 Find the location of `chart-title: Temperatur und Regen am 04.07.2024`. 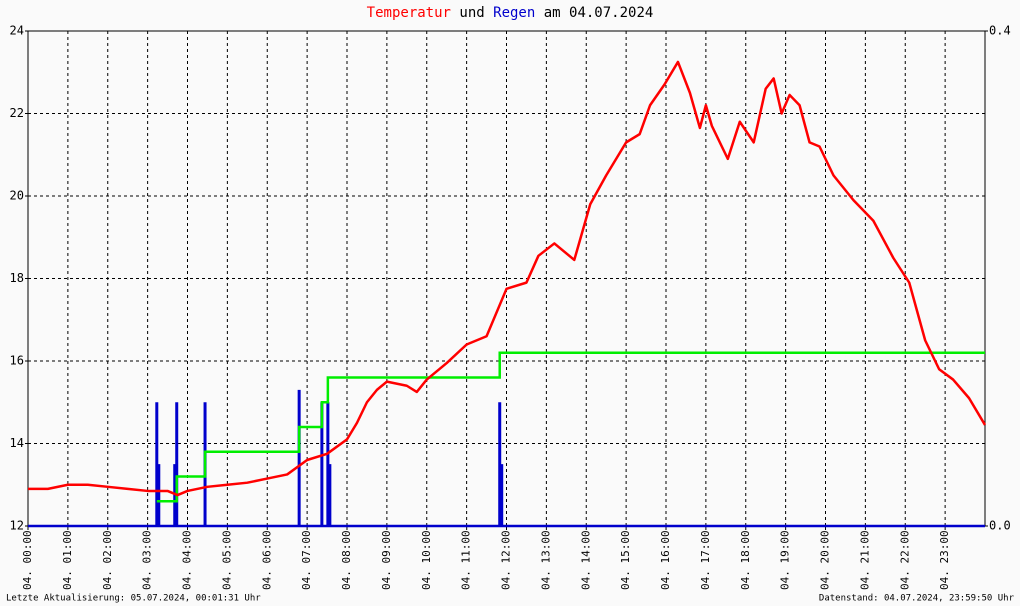

chart-title: Temperatur und Regen am 04.07.2024 is located at coordinates (510, 13).